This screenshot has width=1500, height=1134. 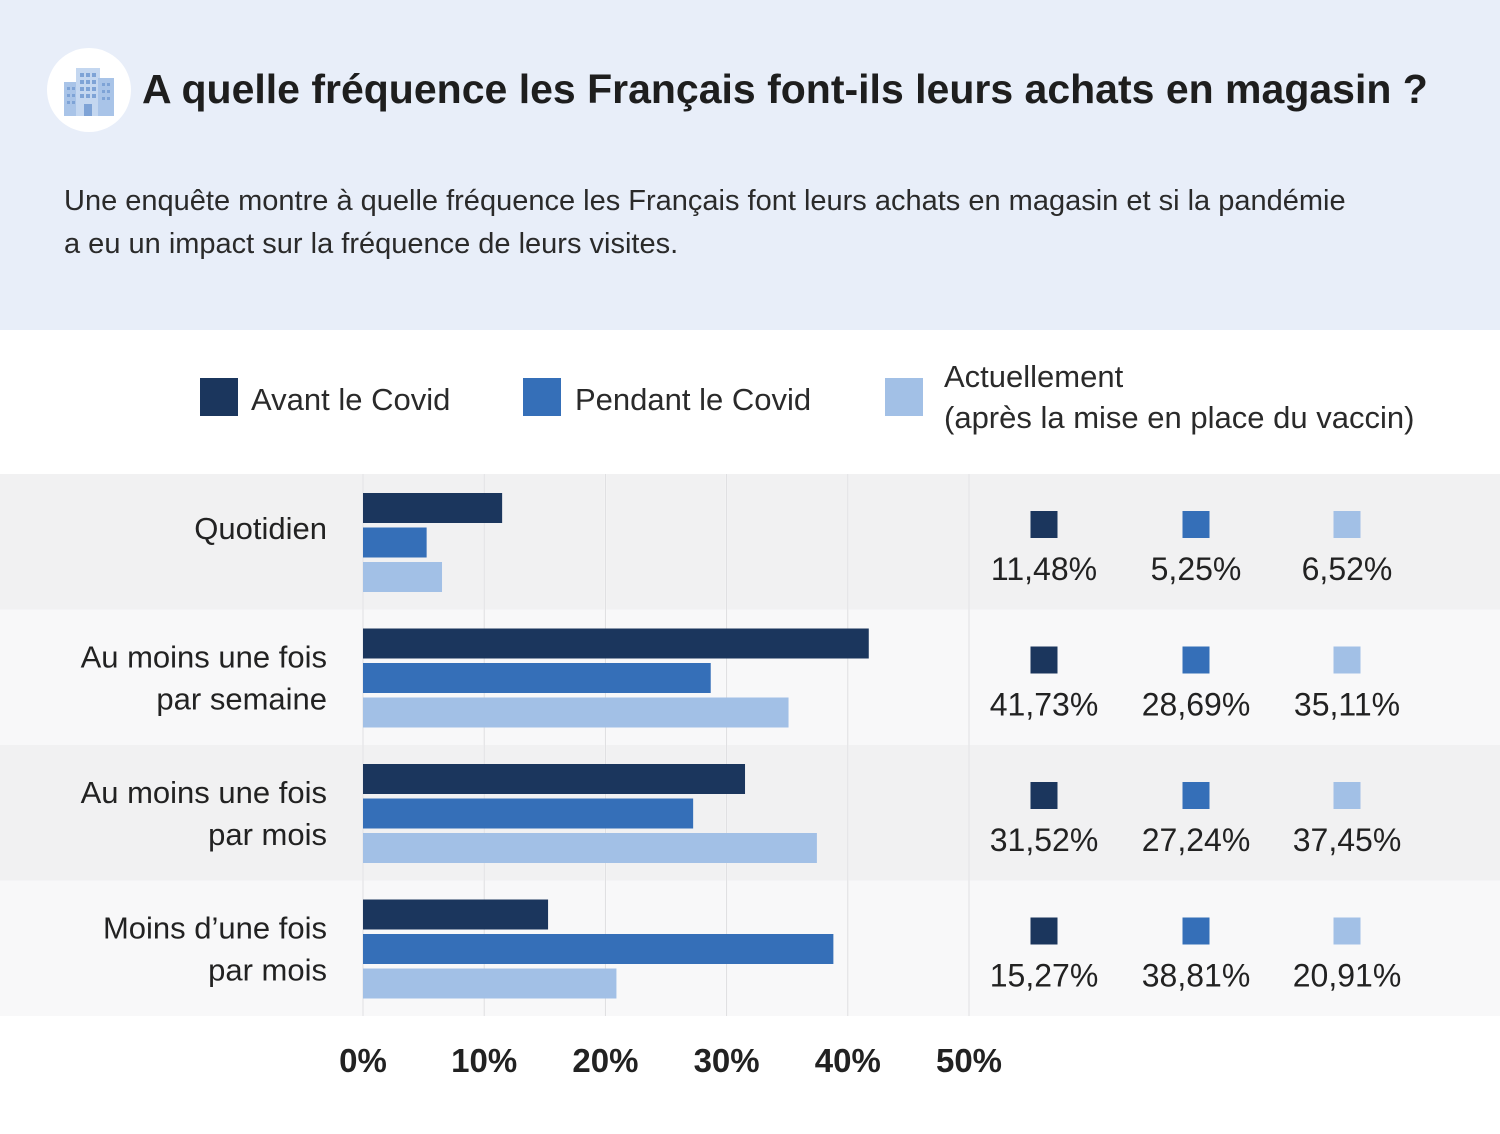 I want to click on data-label: 20,91%, so click(x=1347, y=976).